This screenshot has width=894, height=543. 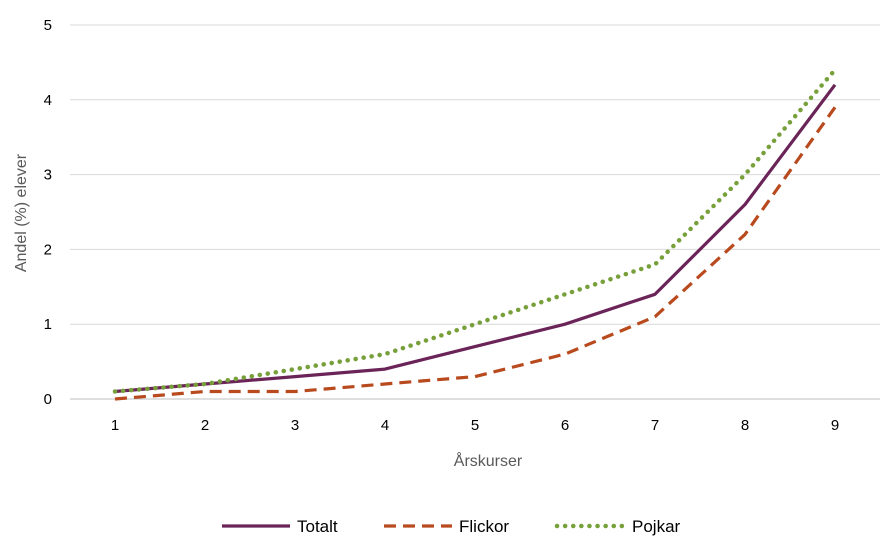 What do you see at coordinates (48, 212) in the screenshot?
I see `y-tick-labels: 0 1 2 3 4 5` at bounding box center [48, 212].